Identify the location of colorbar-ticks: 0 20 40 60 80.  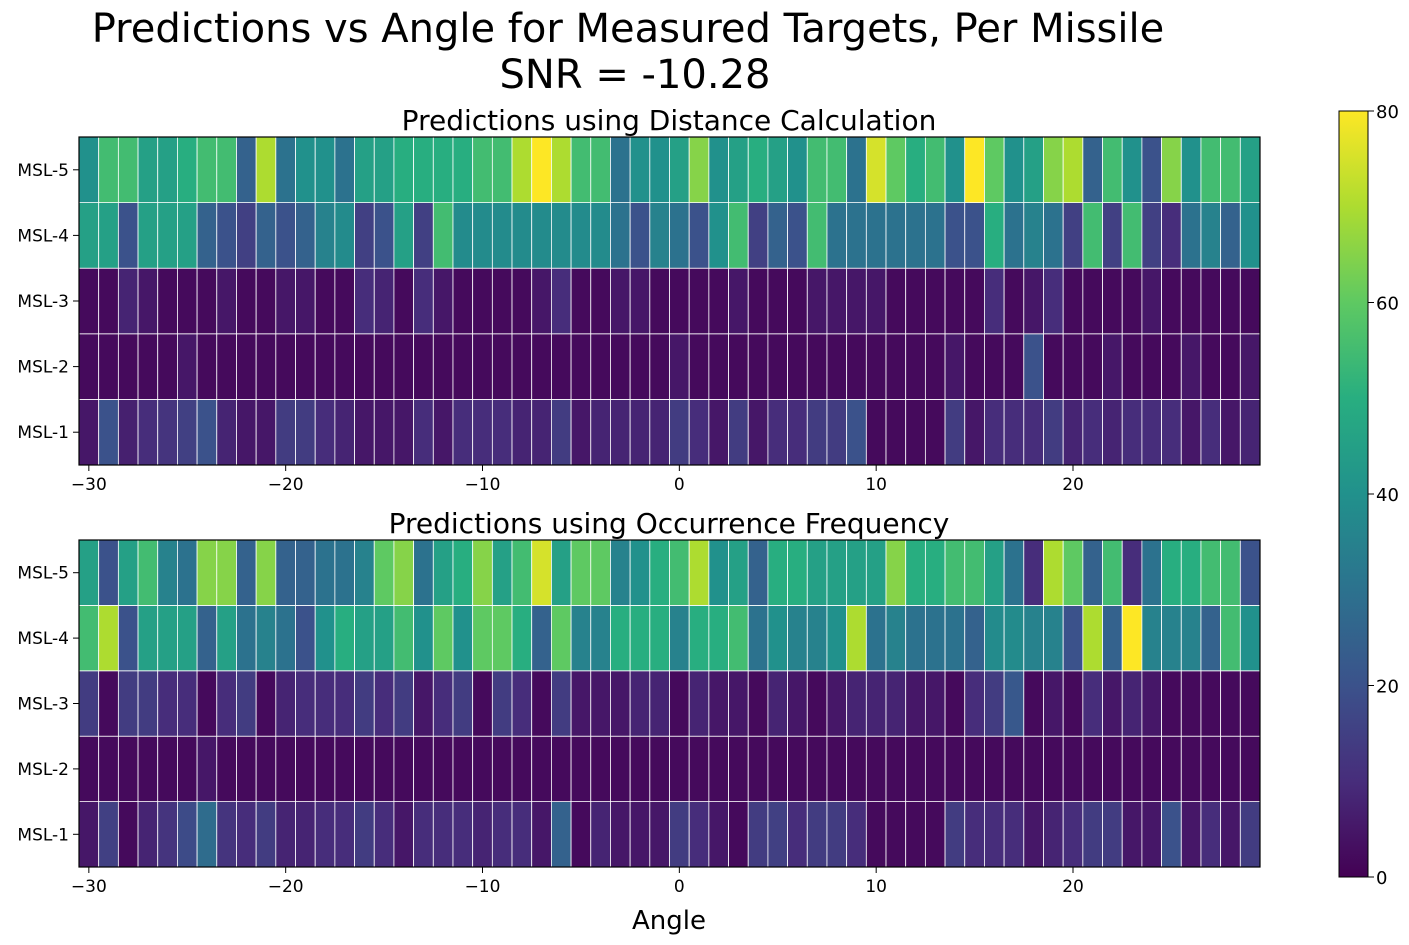
(1383, 495).